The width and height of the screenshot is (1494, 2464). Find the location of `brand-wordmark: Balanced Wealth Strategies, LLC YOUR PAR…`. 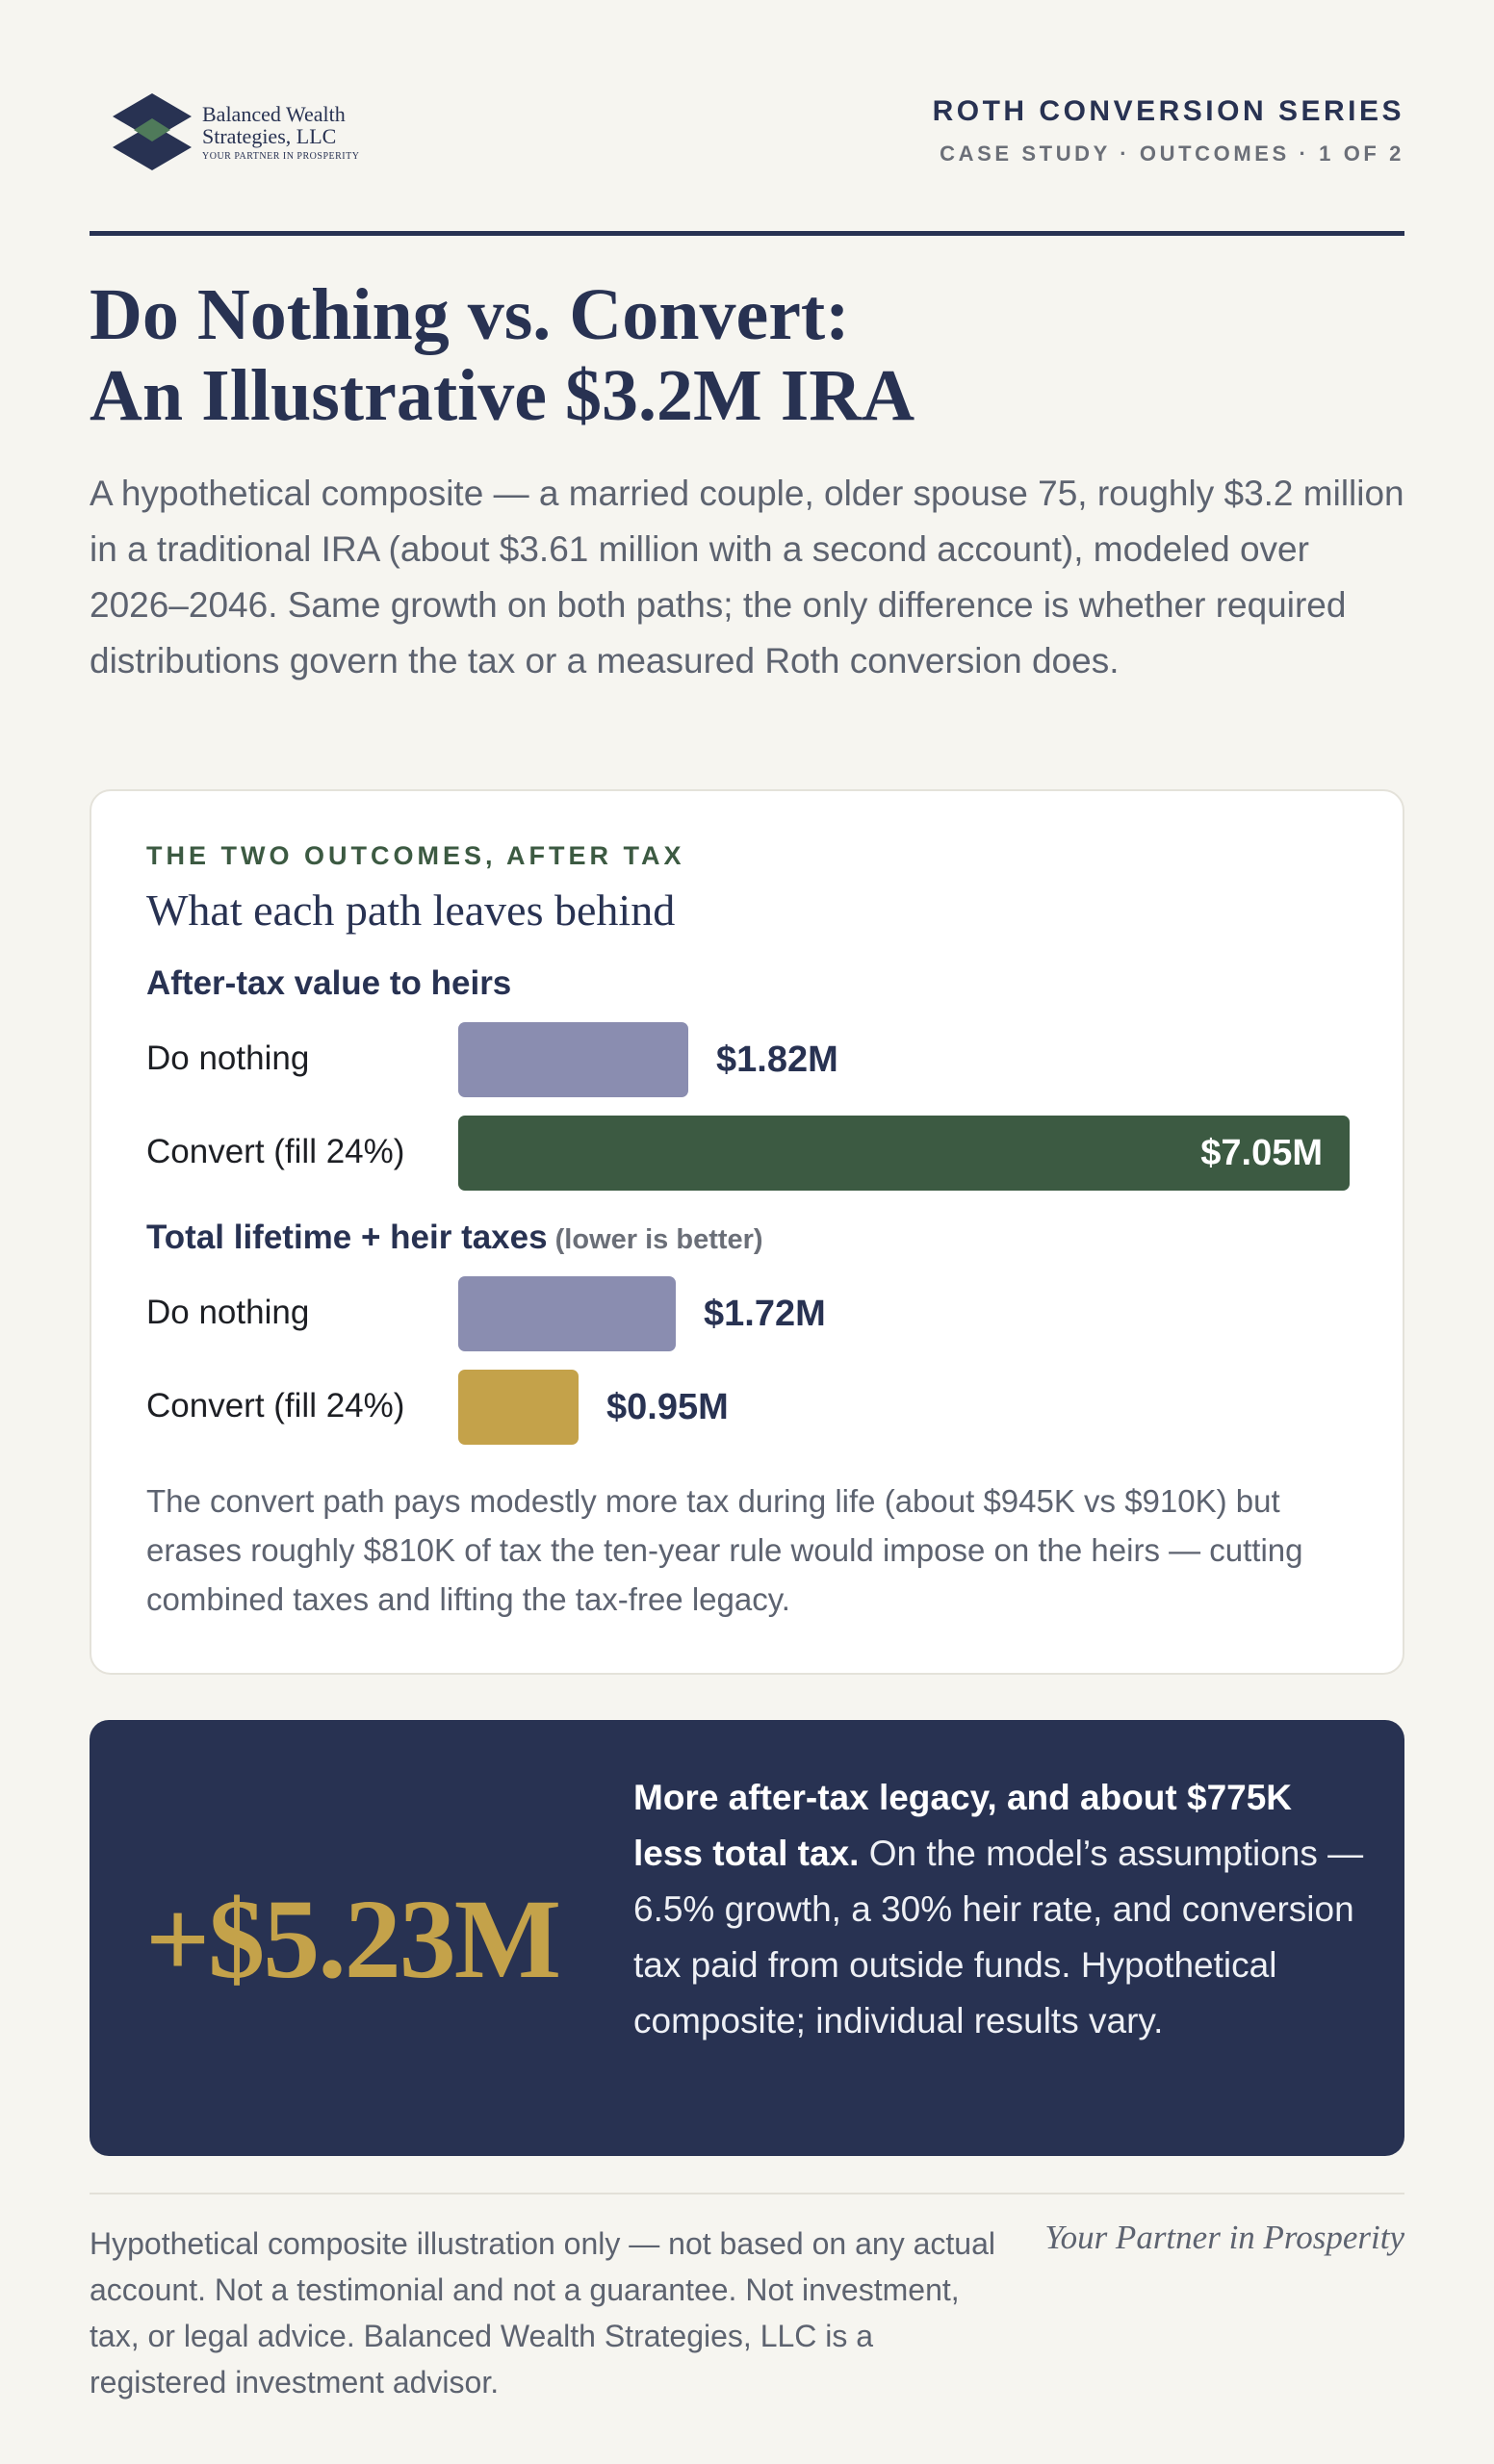

brand-wordmark: Balanced Wealth Strategies, LLC YOUR PAR… is located at coordinates (280, 132).